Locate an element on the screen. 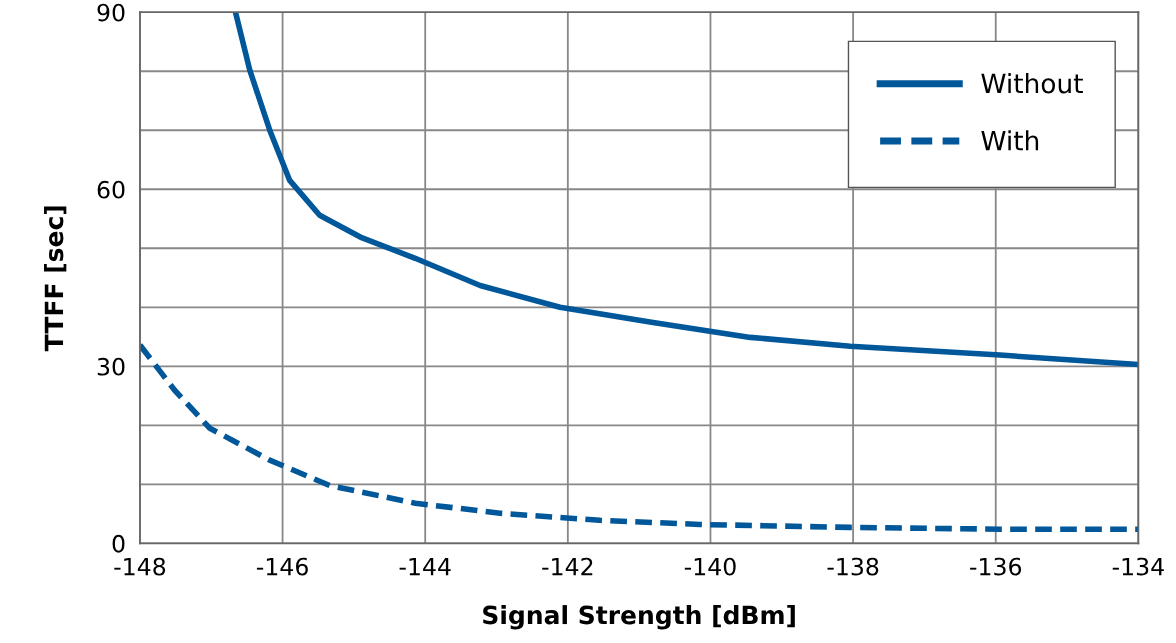 Image resolution: width=1176 pixels, height=643 pixels. y-tick-label: 30 is located at coordinates (111, 366).